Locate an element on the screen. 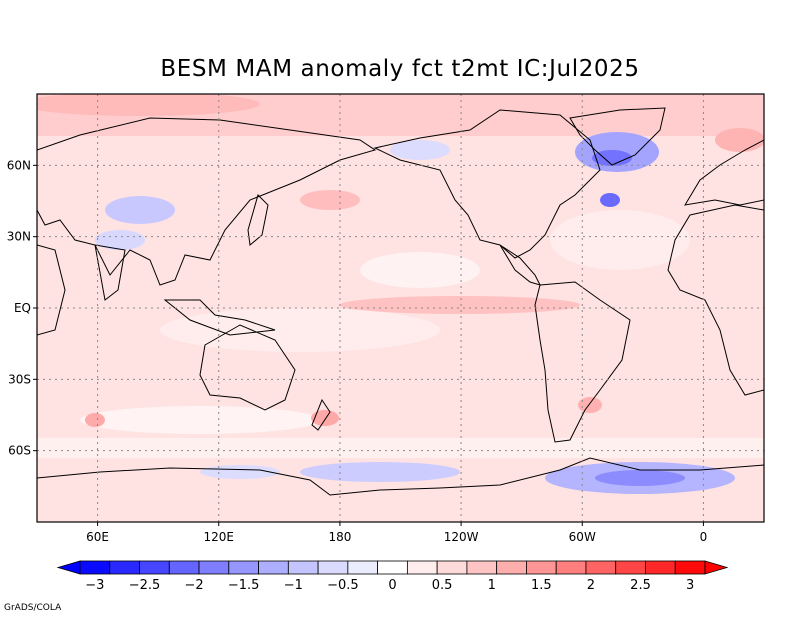 This screenshot has height=618, width=800. southern-indian-weak-anomaly is located at coordinates (200, 420).